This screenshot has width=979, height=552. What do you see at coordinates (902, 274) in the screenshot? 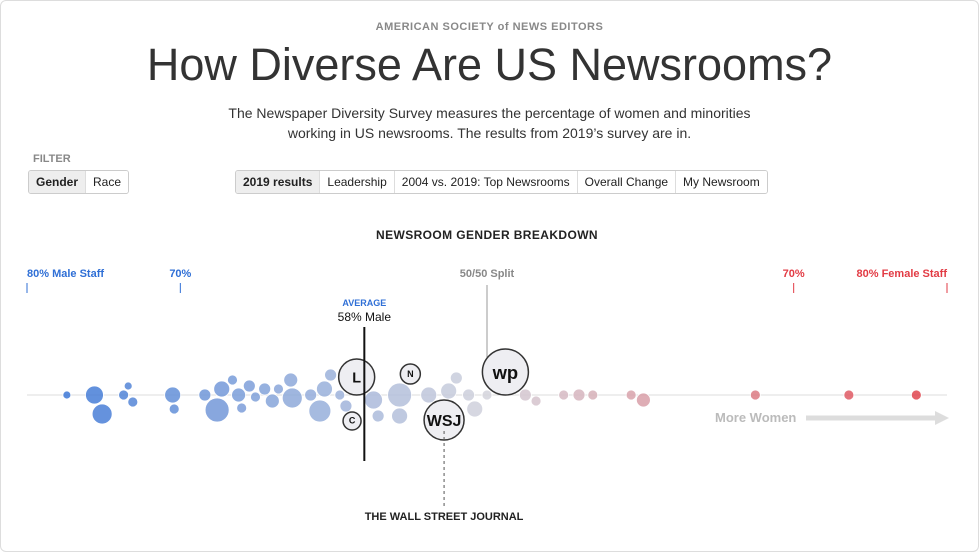
I see `x-tick-label: 80% Female Staff` at bounding box center [902, 274].